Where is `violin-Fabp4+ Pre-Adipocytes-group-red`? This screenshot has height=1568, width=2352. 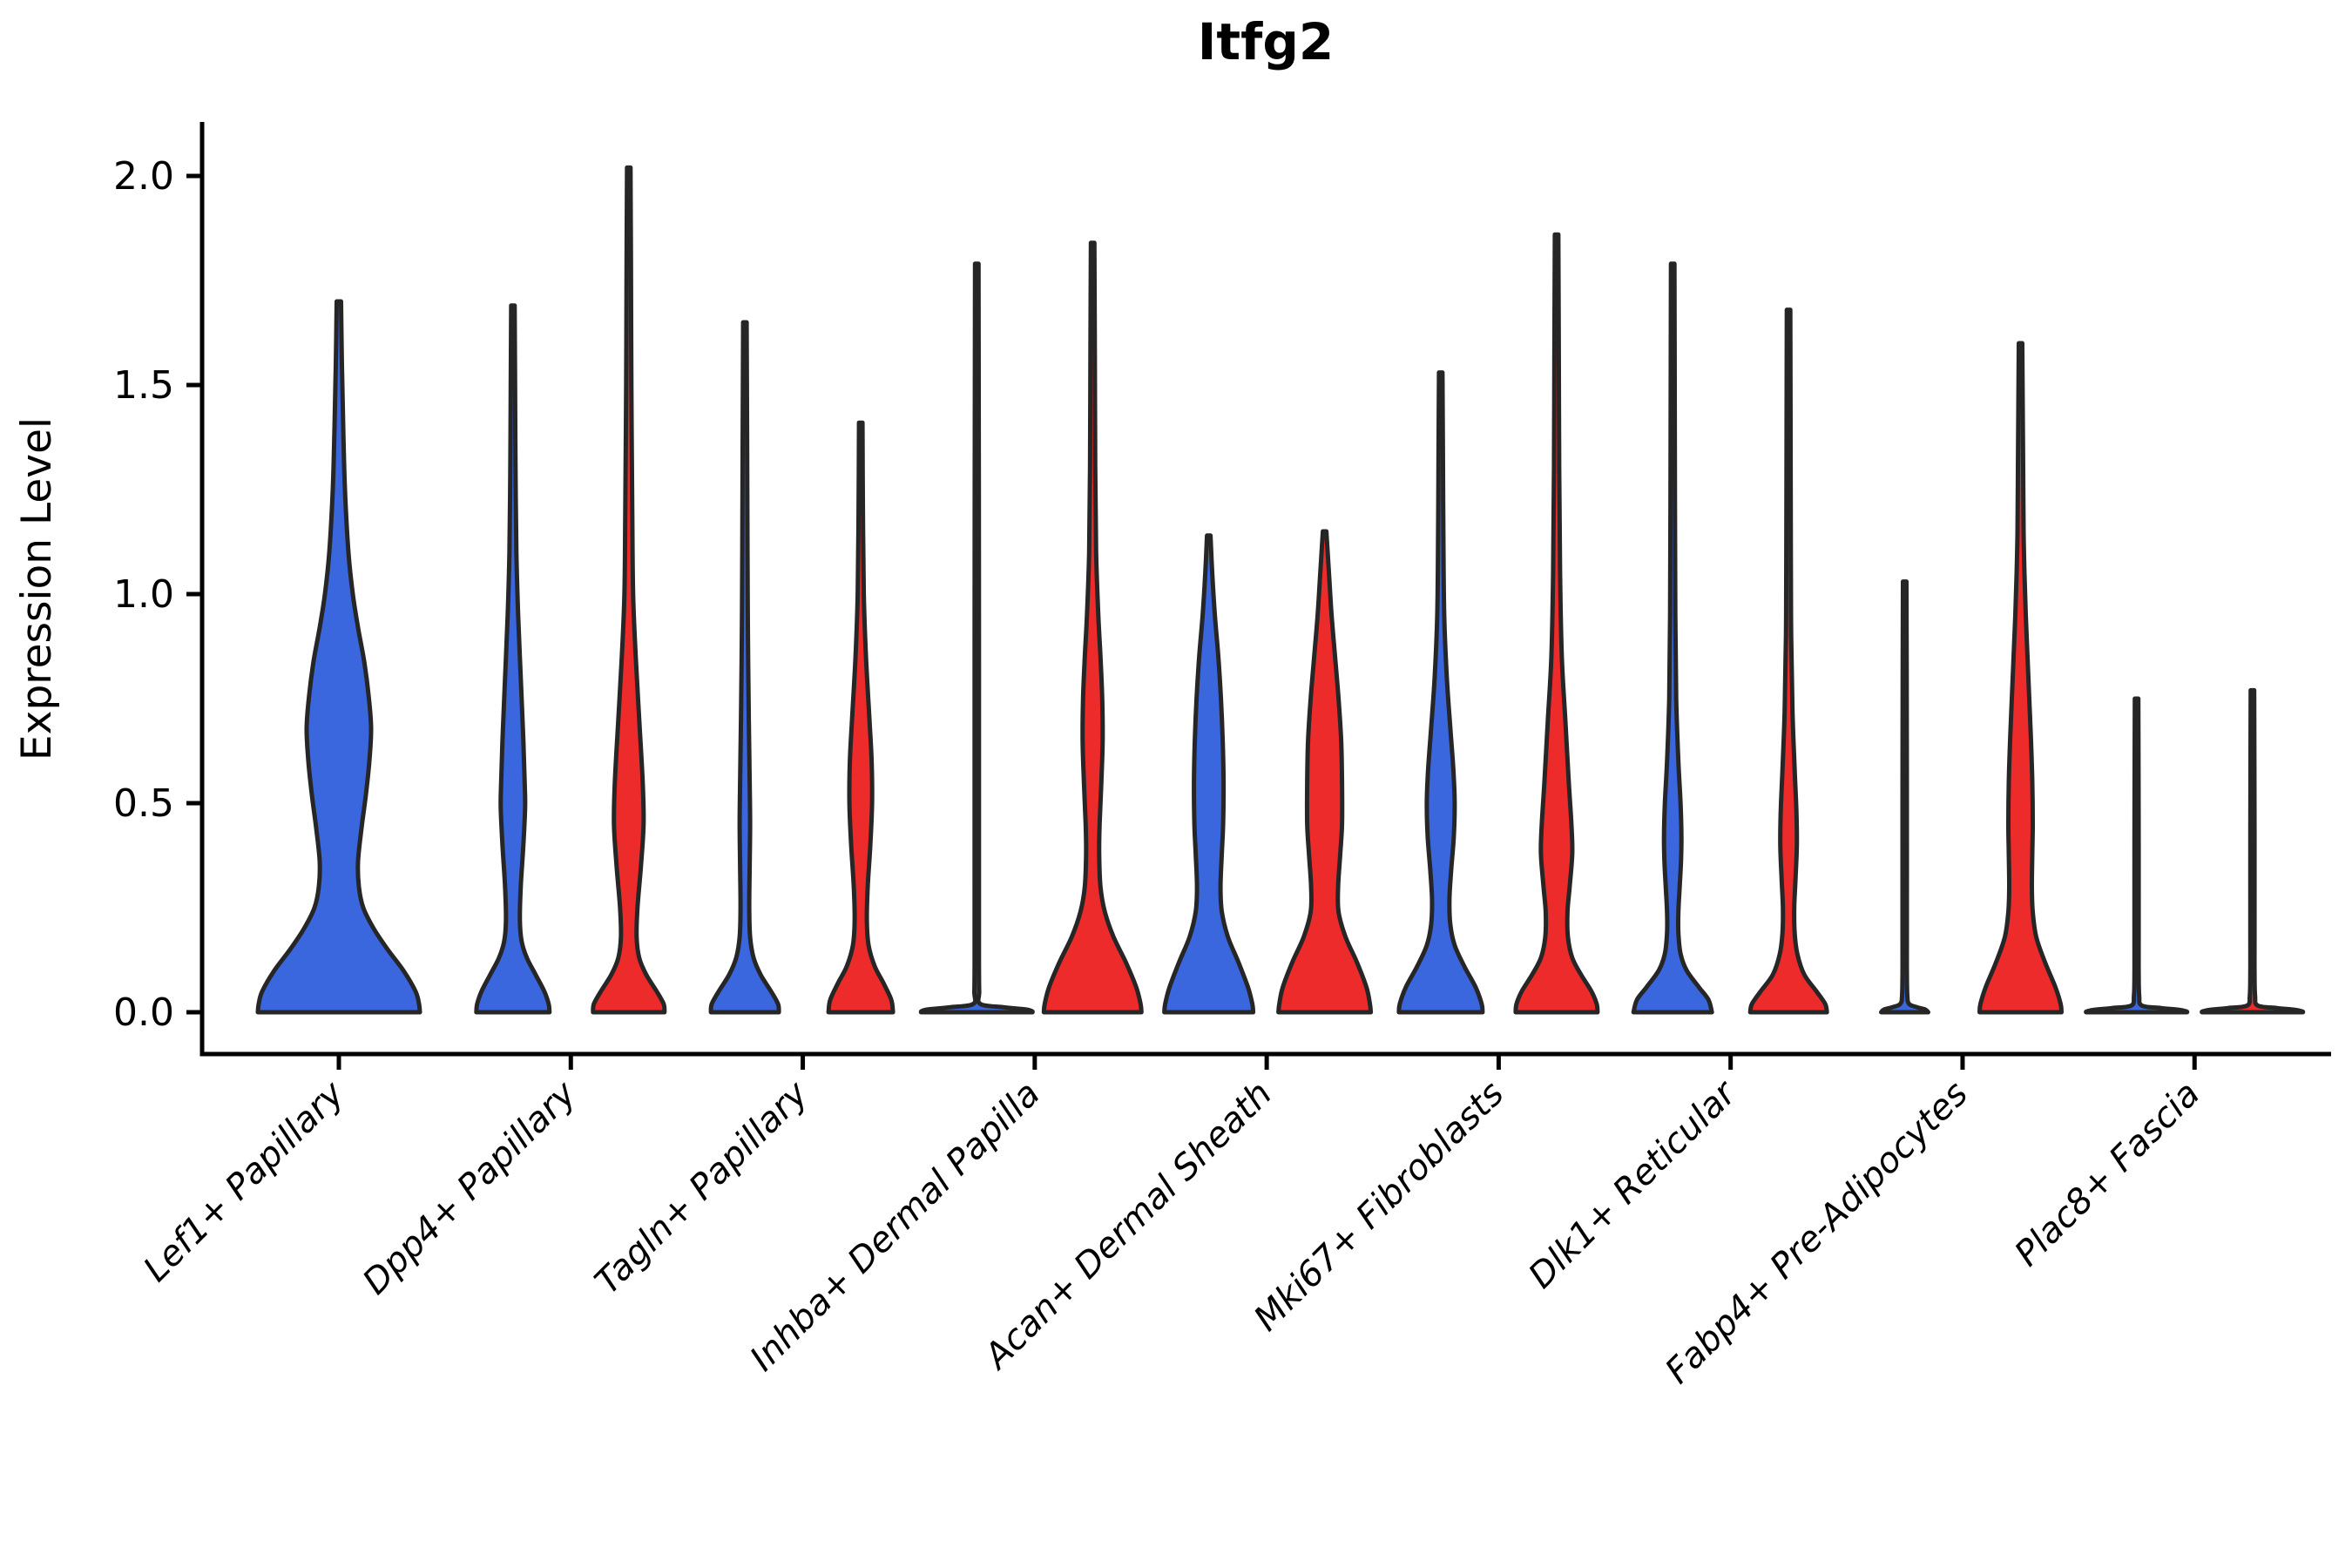
violin-Fabp4+ Pre-Adipocytes-group-red is located at coordinates (2021, 678).